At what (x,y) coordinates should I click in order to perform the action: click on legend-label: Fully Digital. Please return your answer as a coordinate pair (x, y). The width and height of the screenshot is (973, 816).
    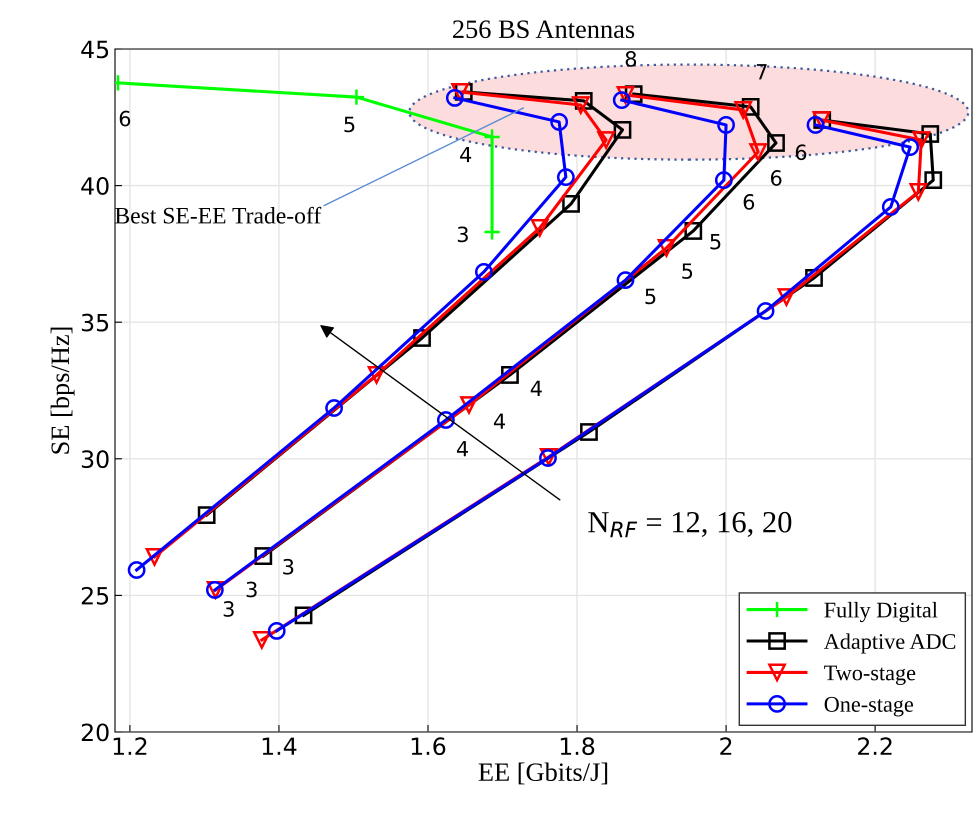
    Looking at the image, I should click on (881, 612).